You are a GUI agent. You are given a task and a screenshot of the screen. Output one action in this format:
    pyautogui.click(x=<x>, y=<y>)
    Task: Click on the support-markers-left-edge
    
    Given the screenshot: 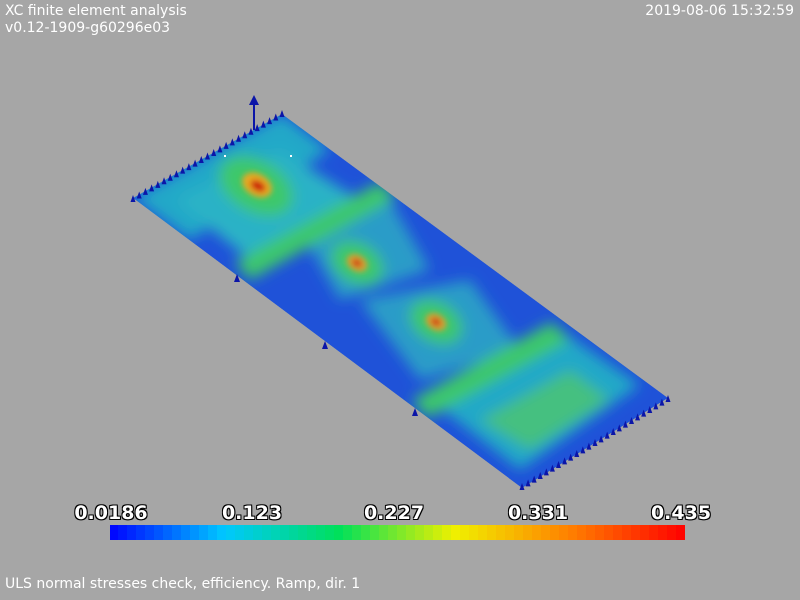 What is the action you would take?
    pyautogui.click(x=326, y=345)
    